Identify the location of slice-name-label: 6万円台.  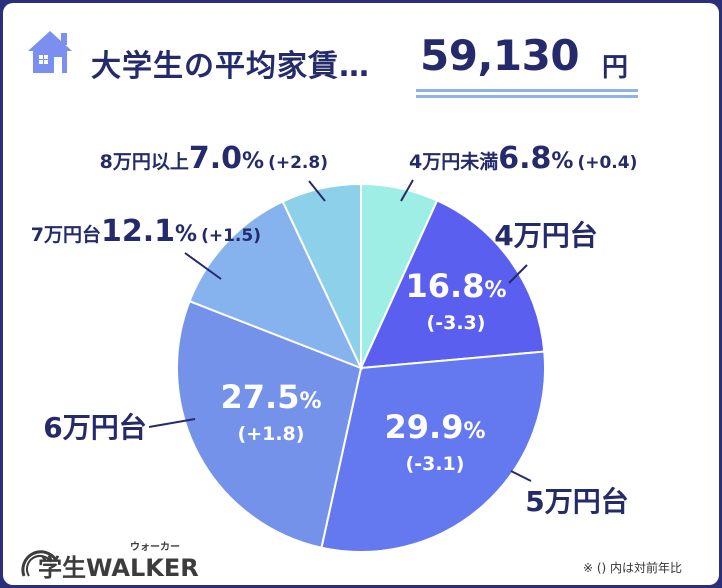
(94, 427).